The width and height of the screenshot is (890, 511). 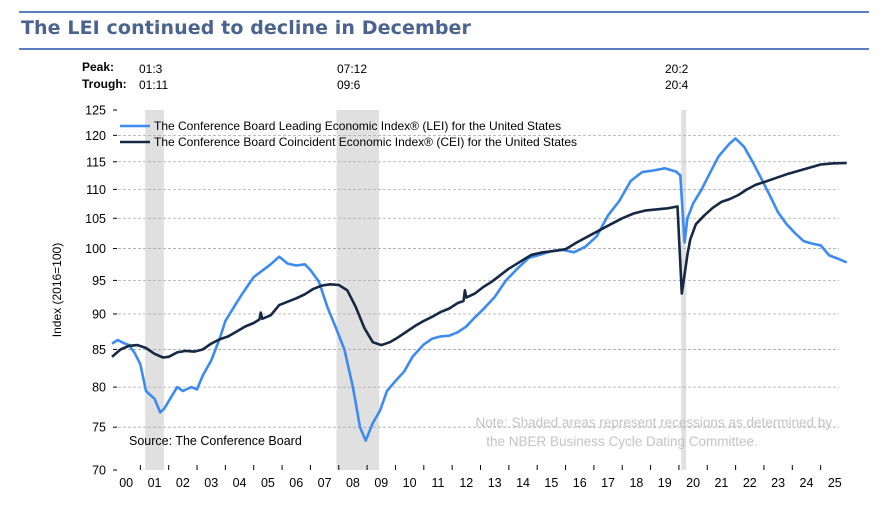 I want to click on x-tick-label-08: 08, so click(x=353, y=483).